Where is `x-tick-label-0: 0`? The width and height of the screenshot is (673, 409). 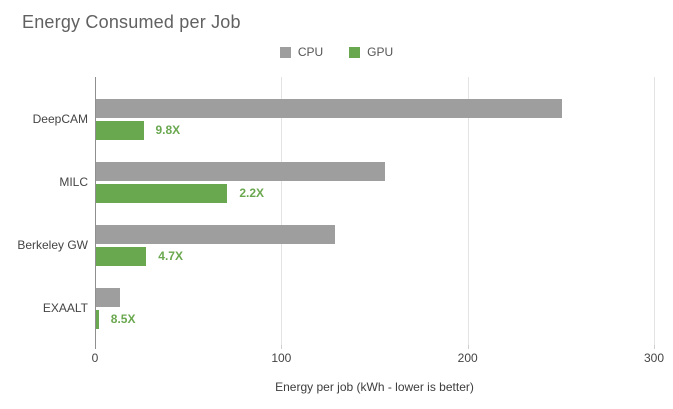 x-tick-label-0: 0 is located at coordinates (95, 358).